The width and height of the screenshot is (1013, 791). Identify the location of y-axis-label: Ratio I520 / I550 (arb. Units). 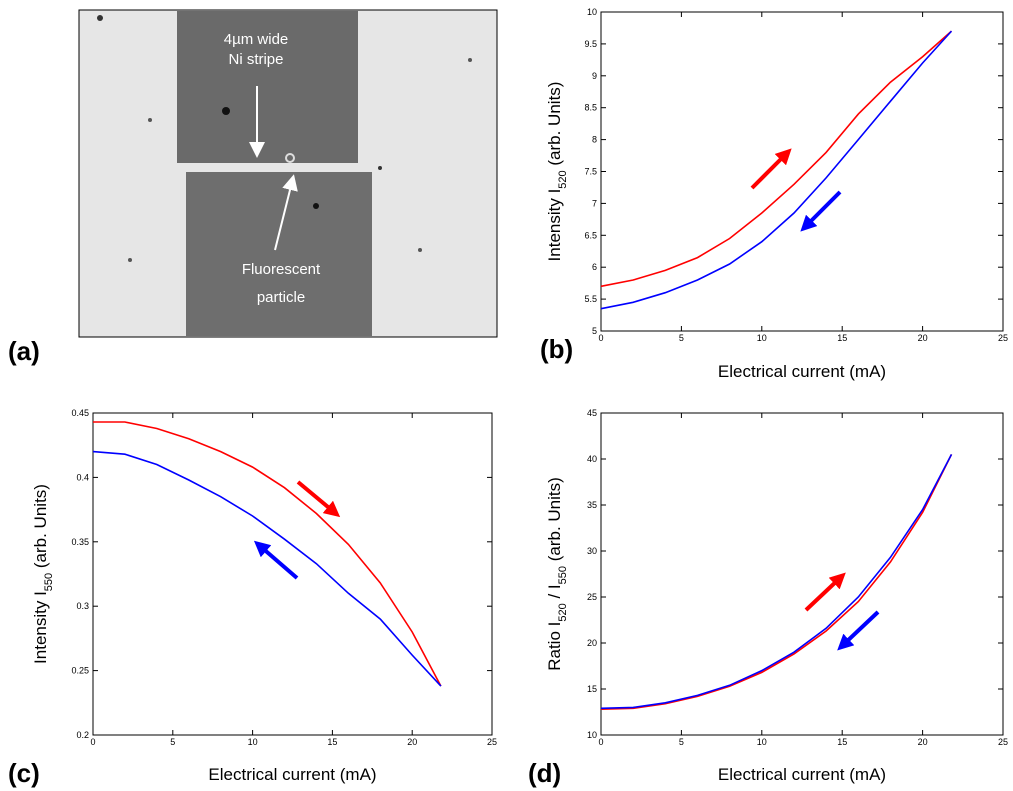
(557, 574).